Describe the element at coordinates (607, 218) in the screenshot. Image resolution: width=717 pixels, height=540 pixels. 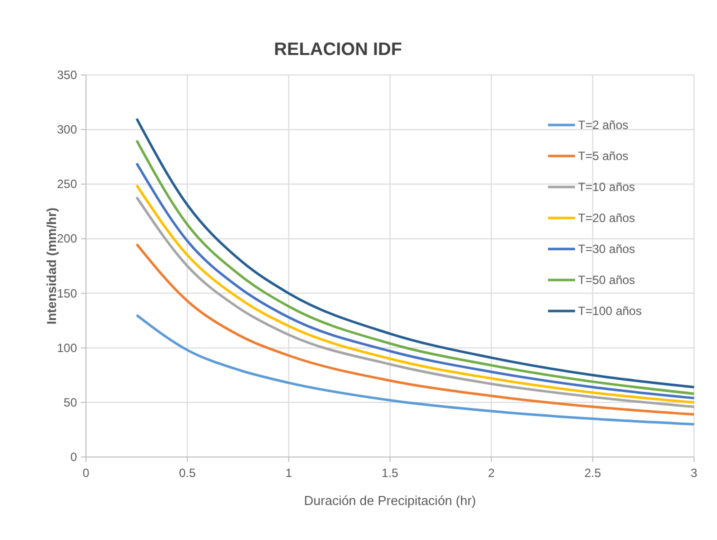
I see `legend-label: T=20 años` at that location.